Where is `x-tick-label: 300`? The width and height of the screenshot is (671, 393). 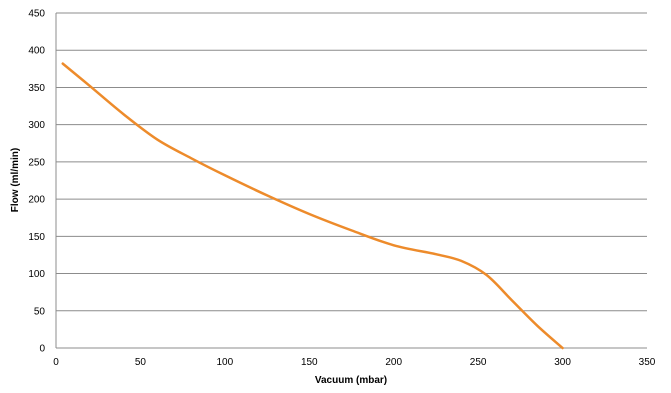
x-tick-label: 300 is located at coordinates (562, 362).